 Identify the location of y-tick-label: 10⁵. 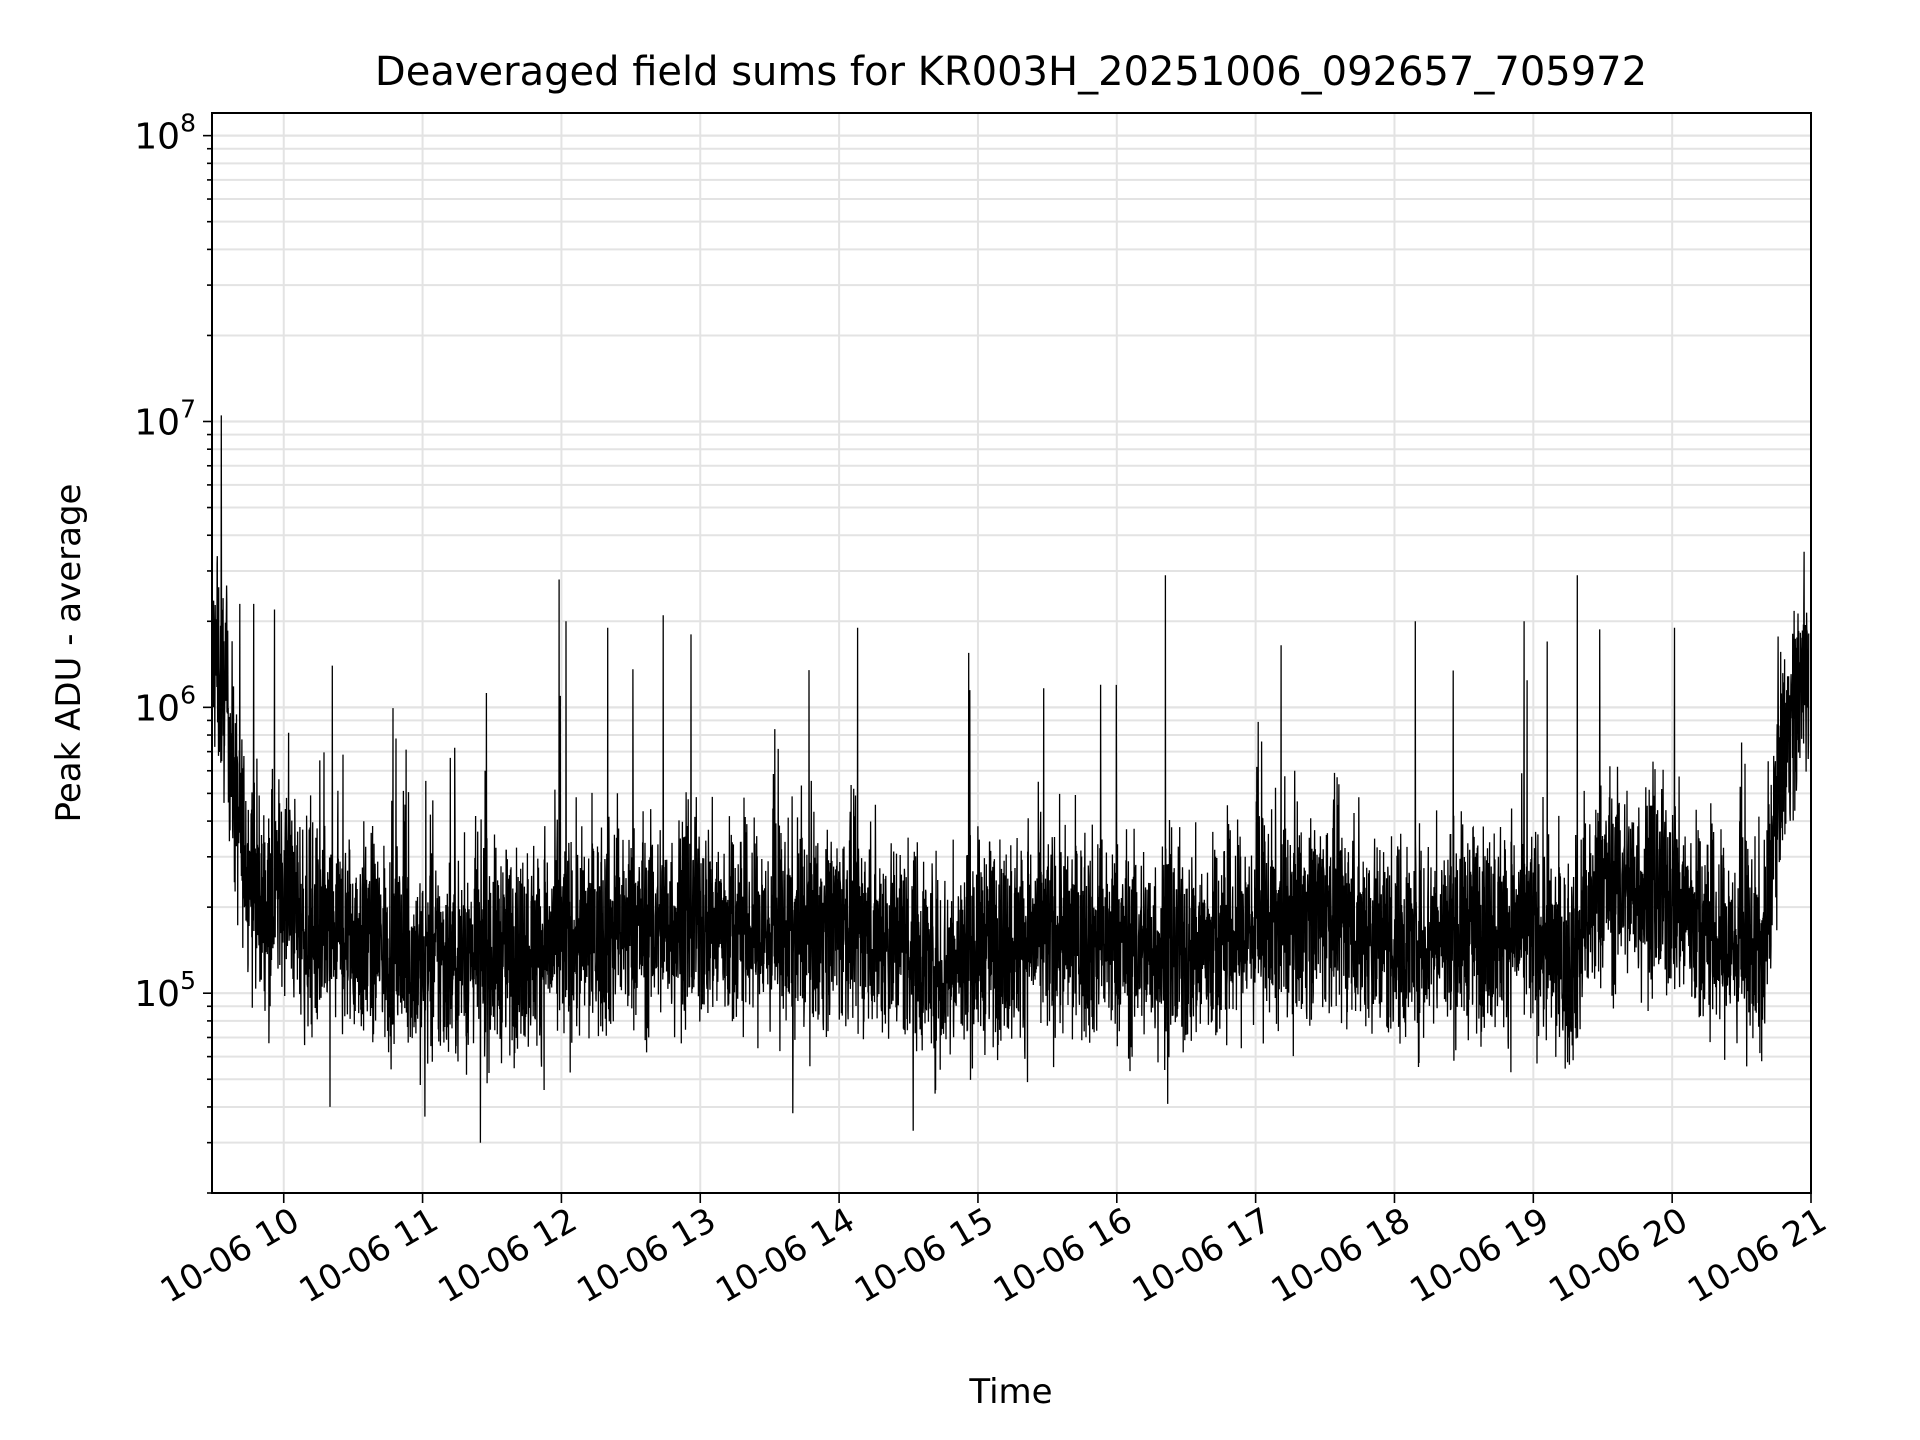
(165, 990).